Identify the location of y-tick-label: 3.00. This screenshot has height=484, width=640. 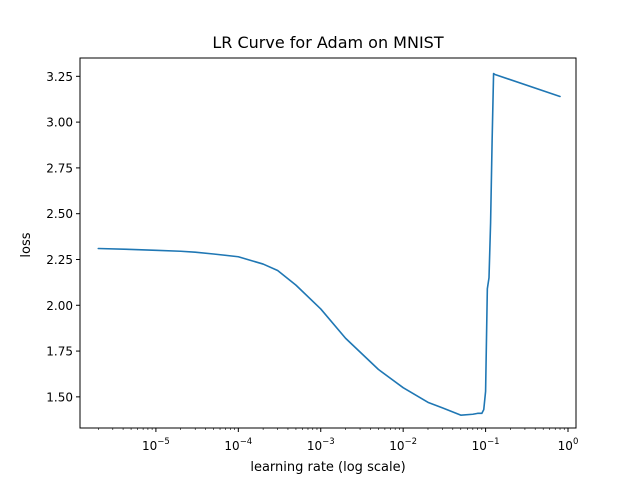
(59, 123).